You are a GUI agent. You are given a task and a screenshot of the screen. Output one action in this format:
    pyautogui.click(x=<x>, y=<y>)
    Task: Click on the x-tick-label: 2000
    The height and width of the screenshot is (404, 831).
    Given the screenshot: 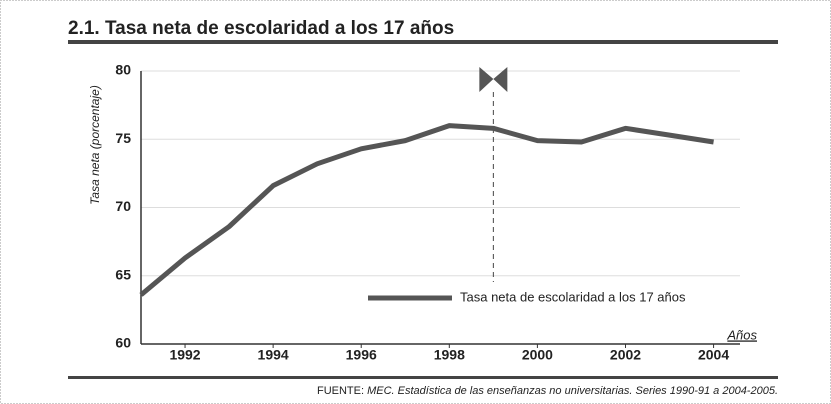 What is the action you would take?
    pyautogui.click(x=537, y=355)
    